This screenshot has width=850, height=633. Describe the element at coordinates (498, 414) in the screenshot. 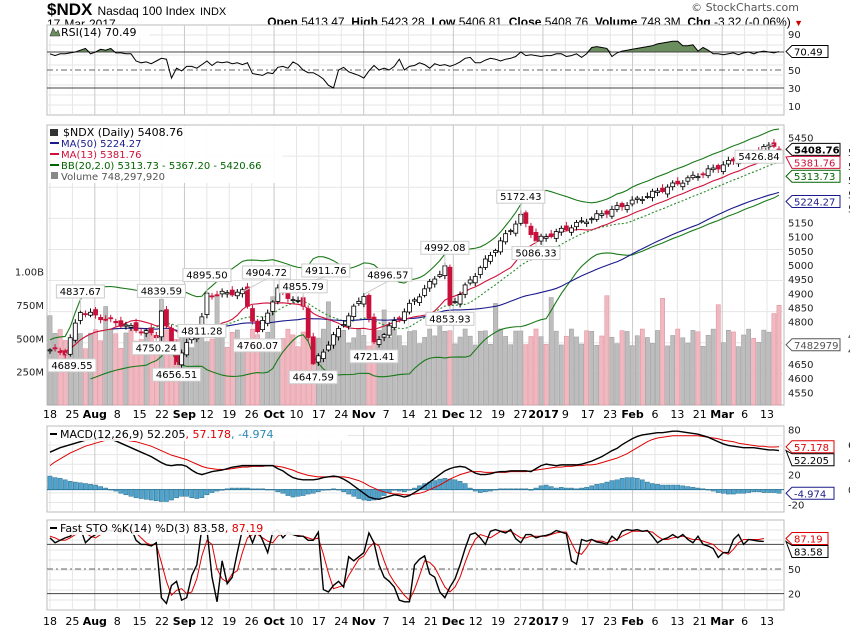

I see `price-x-tick: 19` at that location.